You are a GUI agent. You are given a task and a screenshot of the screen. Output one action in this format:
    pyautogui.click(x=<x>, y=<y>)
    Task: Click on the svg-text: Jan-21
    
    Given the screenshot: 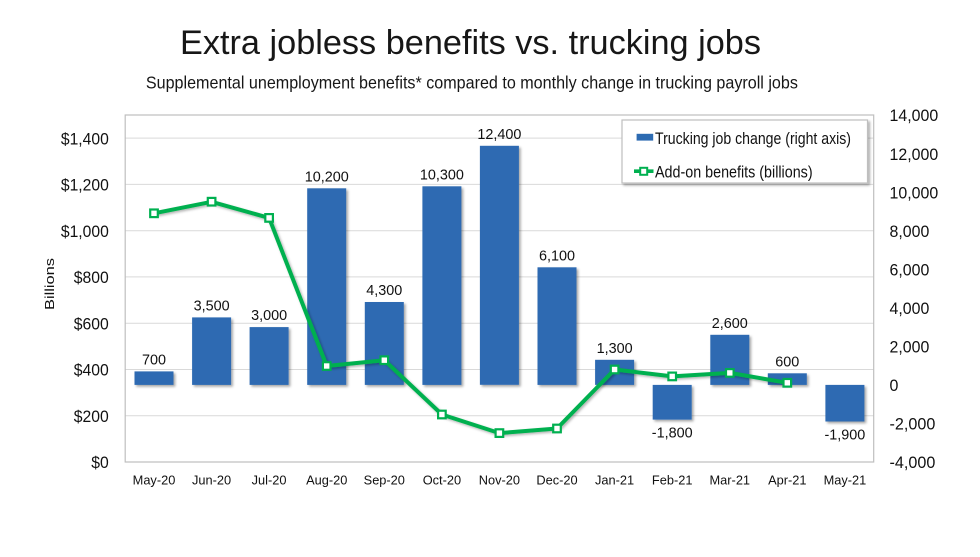 What is the action you would take?
    pyautogui.click(x=614, y=480)
    